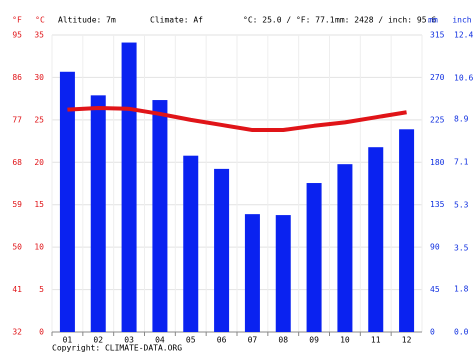  What do you see at coordinates (437, 204) in the screenshot?
I see `y2ticks-label: 135` at bounding box center [437, 204].